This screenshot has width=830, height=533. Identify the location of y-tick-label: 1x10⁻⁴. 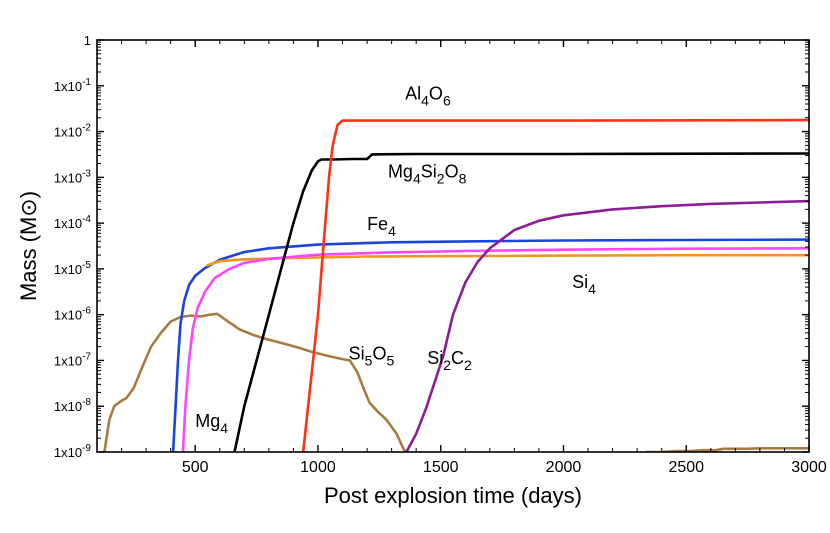
(73, 222).